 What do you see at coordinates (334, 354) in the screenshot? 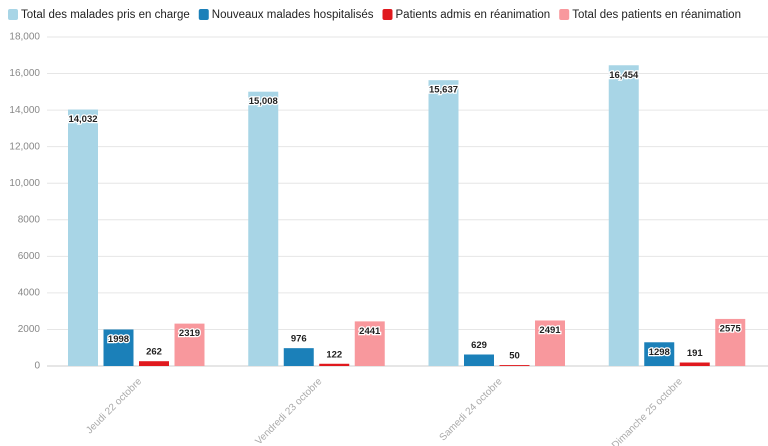
I see `data-label: 122` at bounding box center [334, 354].